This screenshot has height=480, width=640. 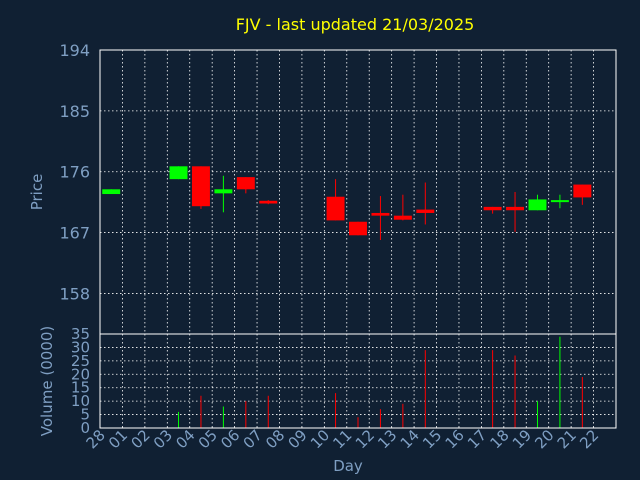 What do you see at coordinates (47, 381) in the screenshot?
I see `volume-axis-label: Volume (0000)` at bounding box center [47, 381].